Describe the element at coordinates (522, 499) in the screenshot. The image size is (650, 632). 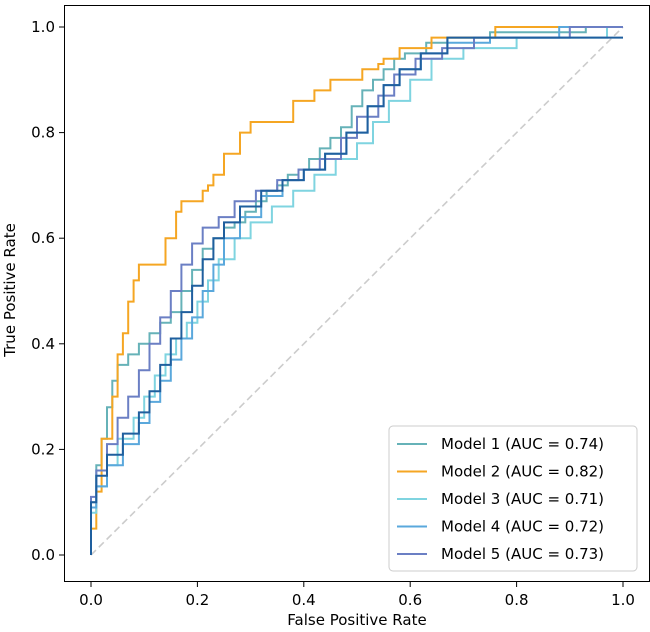
I see `legend-label-model-3: Model 3 (AUC = 0.71)` at that location.